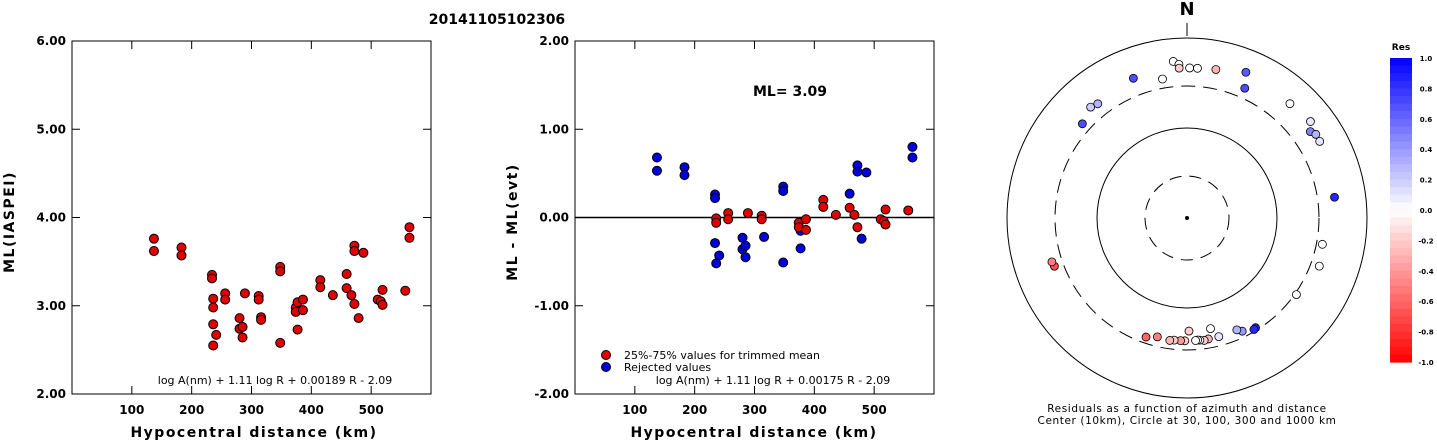 This screenshot has height=441, width=1437. I want to click on legend-label-blue: Rejected values, so click(667, 367).